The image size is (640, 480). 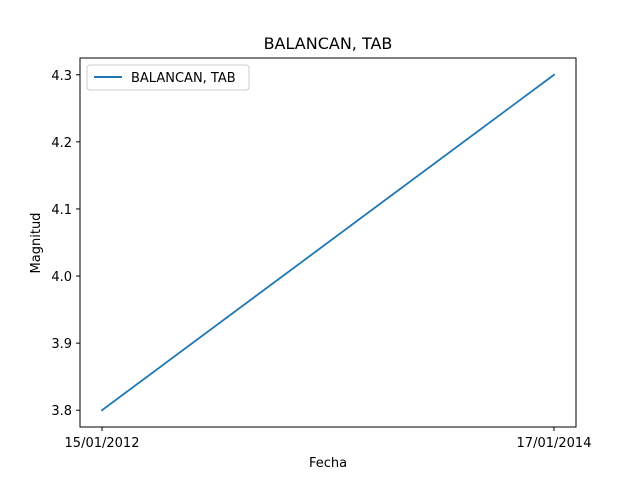 I want to click on y-tick-label: 3.9, so click(x=61, y=344).